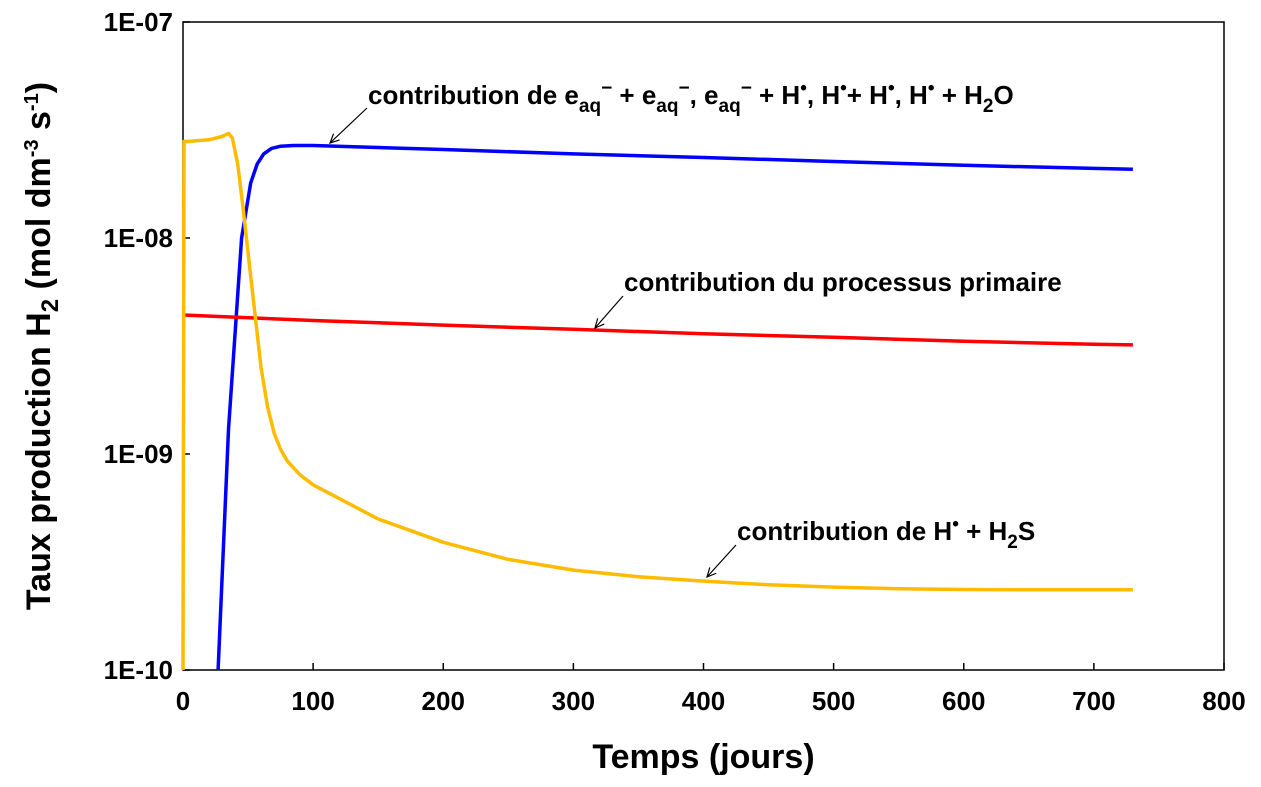 This screenshot has width=1261, height=787. What do you see at coordinates (599, 324) in the screenshot?
I see `annotation-arrowhead-red` at bounding box center [599, 324].